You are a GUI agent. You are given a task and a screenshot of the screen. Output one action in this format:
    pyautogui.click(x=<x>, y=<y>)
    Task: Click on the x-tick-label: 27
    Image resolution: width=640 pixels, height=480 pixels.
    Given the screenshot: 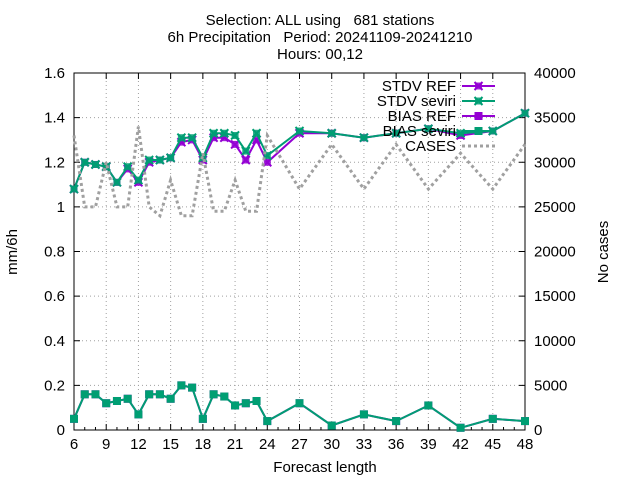 What is the action you would take?
    pyautogui.click(x=299, y=444)
    